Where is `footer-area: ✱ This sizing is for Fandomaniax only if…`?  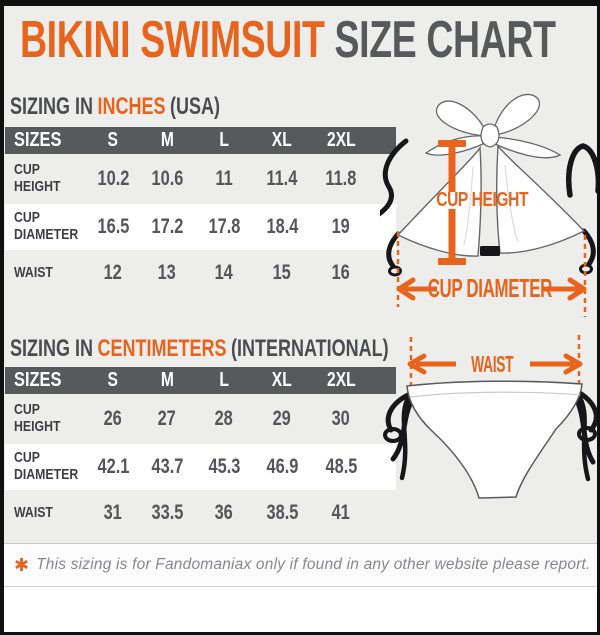
footer-area: ✱ This sizing is for Fandomaniax only if… is located at coordinates (300, 587).